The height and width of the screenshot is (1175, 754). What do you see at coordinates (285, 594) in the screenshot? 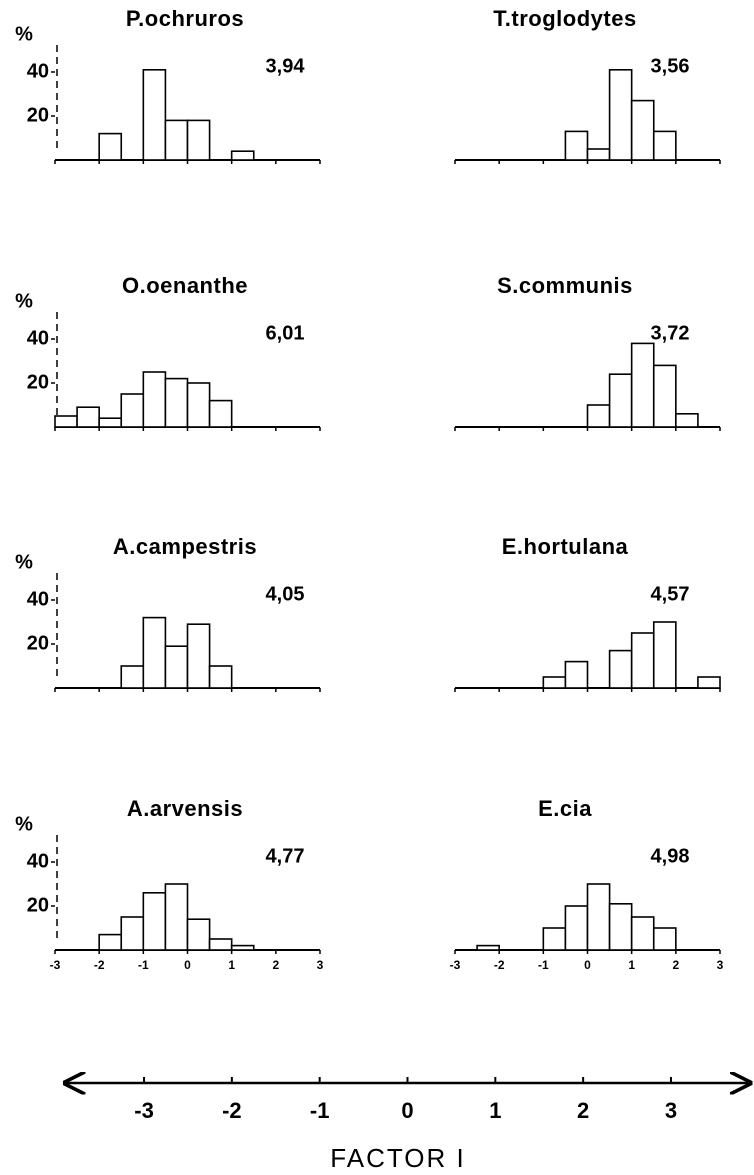
I see `panel-annotation: 4,05` at bounding box center [285, 594].